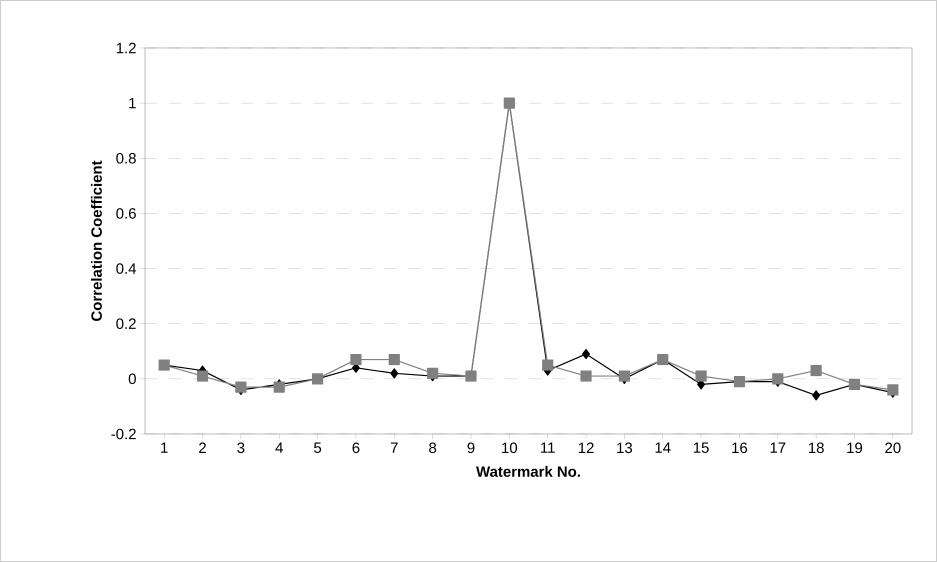  What do you see at coordinates (318, 447) in the screenshot?
I see `x-tick-label: 5` at bounding box center [318, 447].